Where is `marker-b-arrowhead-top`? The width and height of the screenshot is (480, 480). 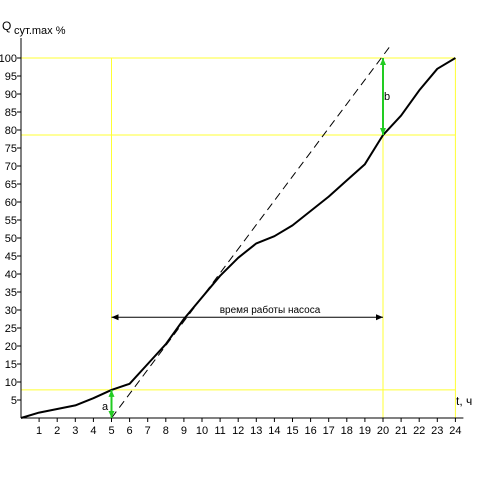
marker-b-arrowhead-top is located at coordinates (383, 61).